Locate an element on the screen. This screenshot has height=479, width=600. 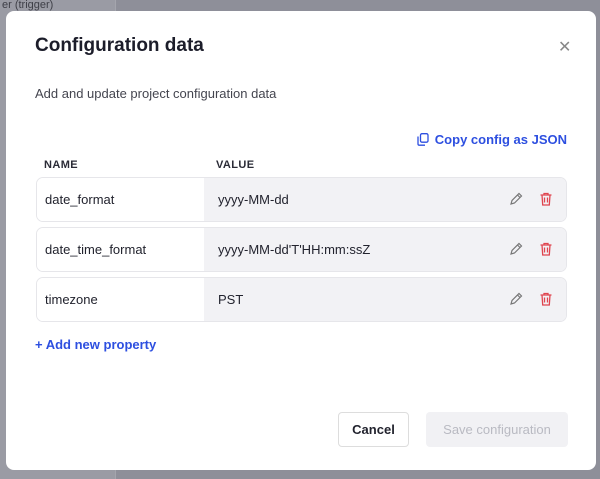
background-text: er (trigger) is located at coordinates (28, 5).